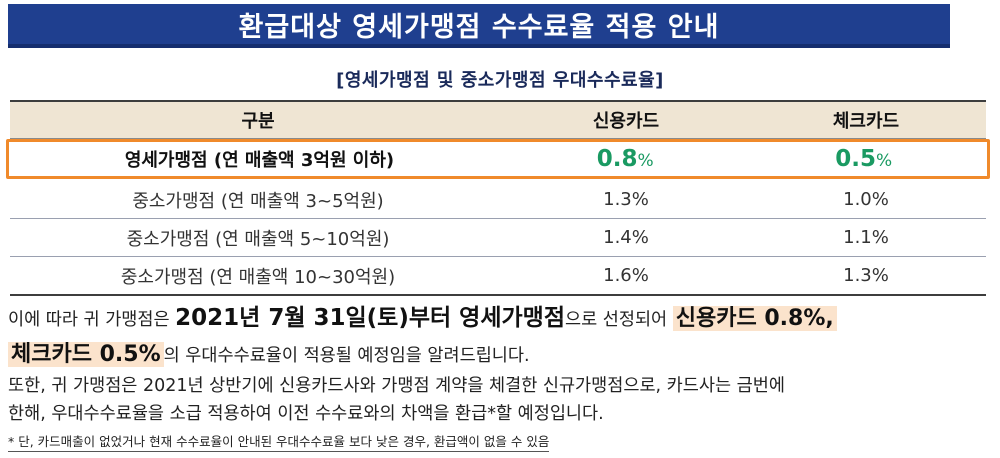 The width and height of the screenshot is (1000, 458). What do you see at coordinates (92, 320) in the screenshot?
I see `notice-text: 이에 따라 귀 가맹점은` at bounding box center [92, 320].